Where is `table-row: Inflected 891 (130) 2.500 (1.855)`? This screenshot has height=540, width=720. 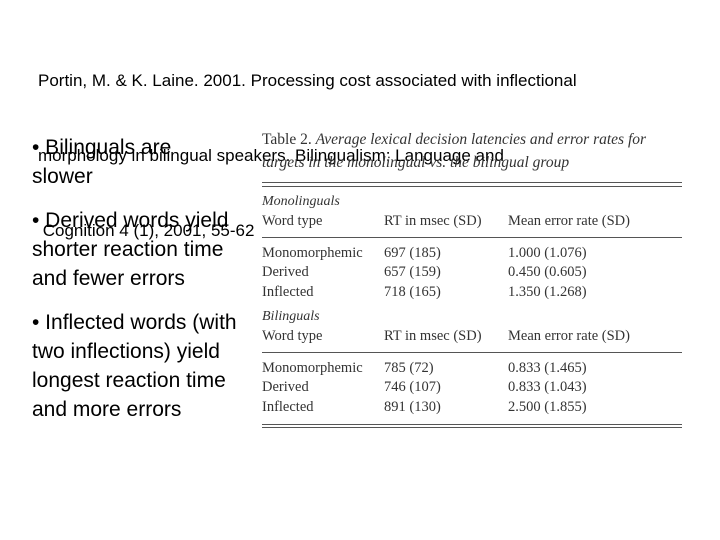
table-row: Inflected 891 (130) 2.500 (1.855) is located at coordinates (472, 408).